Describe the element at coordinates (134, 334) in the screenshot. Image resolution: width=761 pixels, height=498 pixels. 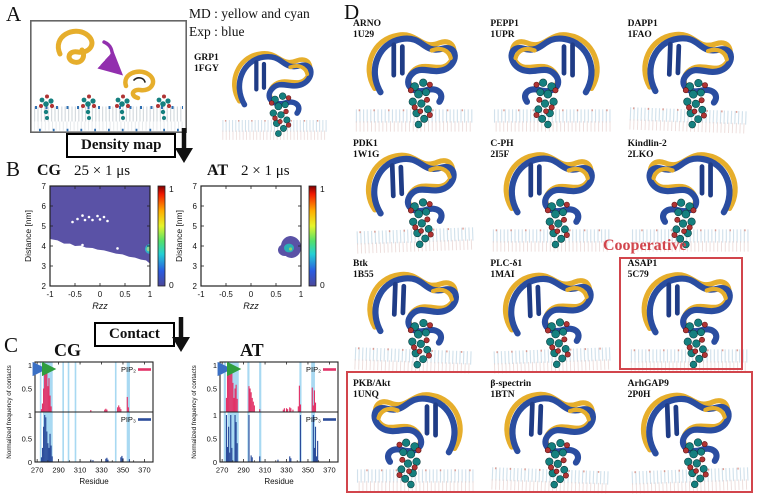
I see `contact-box: Contact` at that location.